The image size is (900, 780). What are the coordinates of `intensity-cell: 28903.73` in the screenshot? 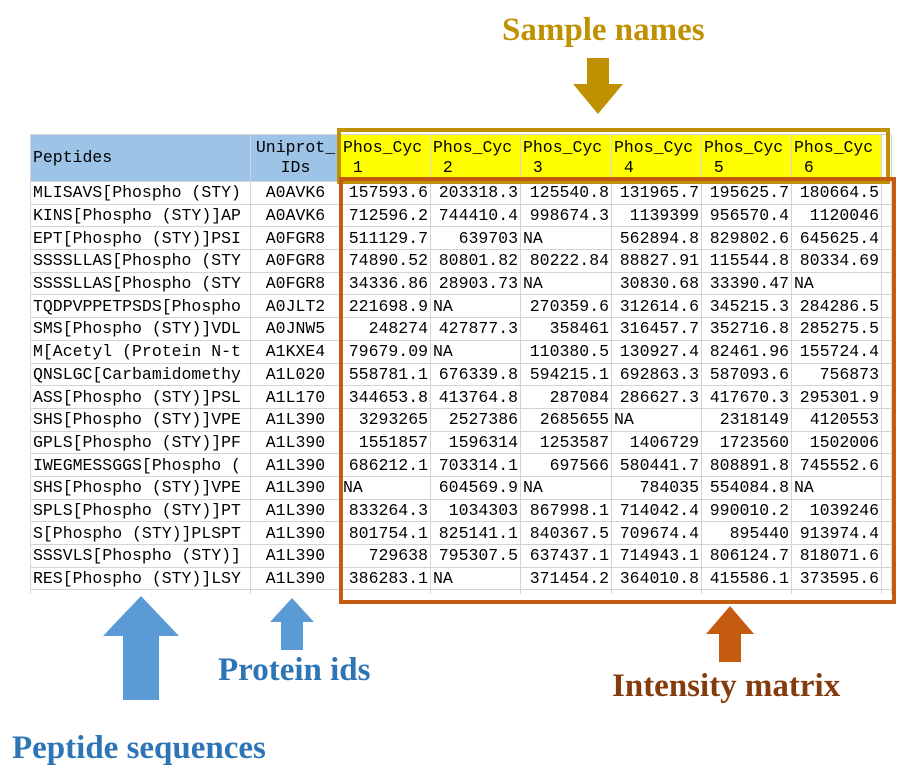 It's located at (475, 283).